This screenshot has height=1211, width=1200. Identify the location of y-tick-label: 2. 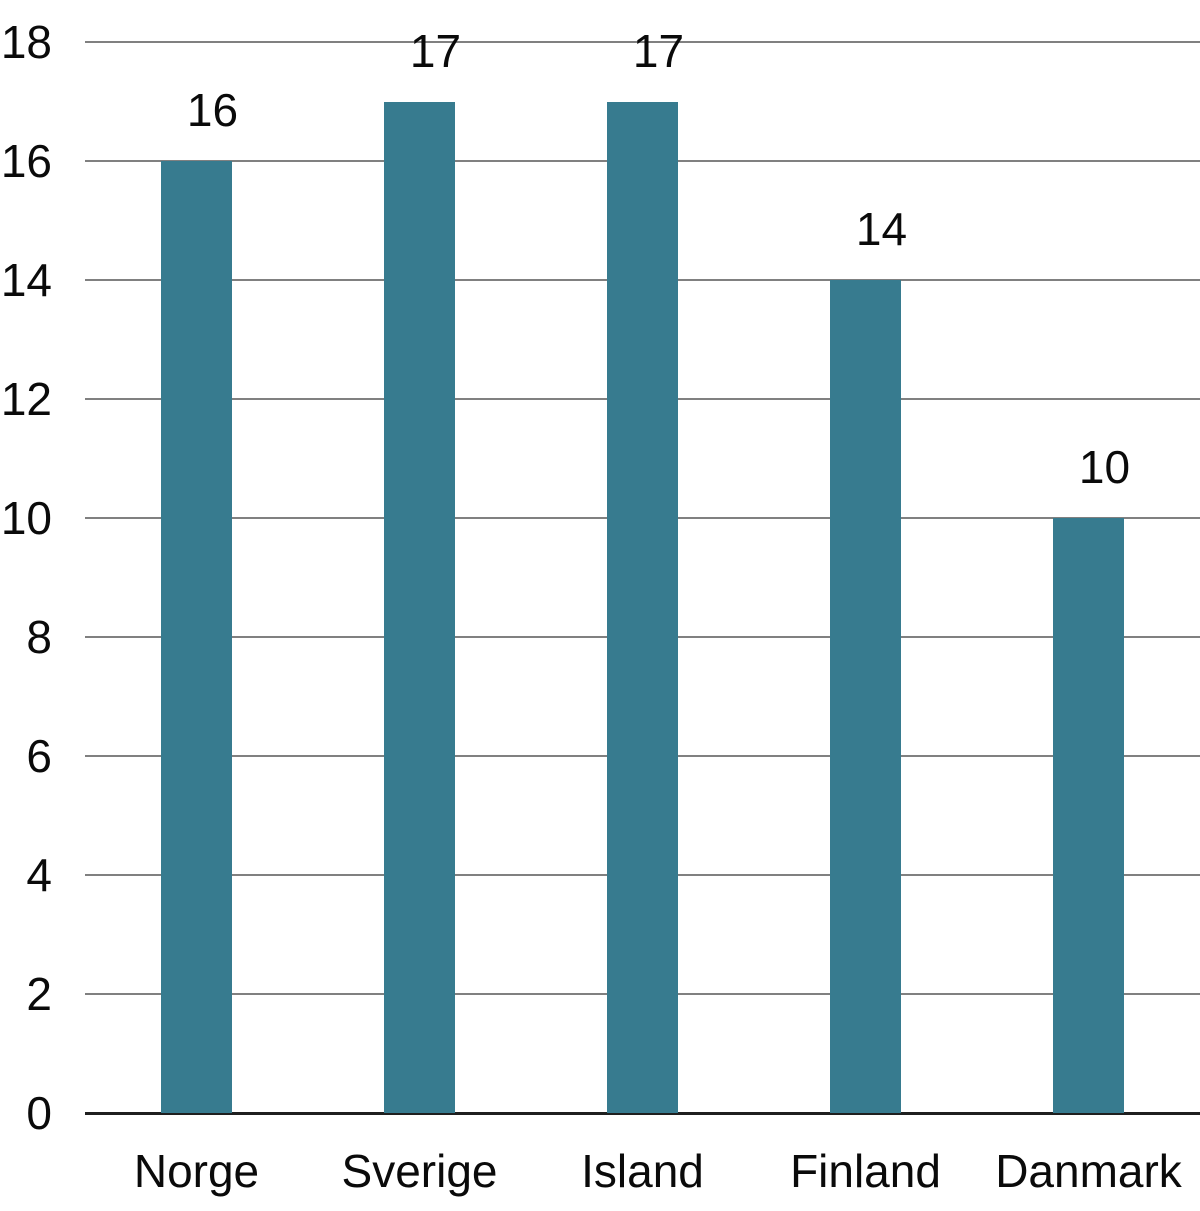
(39, 994).